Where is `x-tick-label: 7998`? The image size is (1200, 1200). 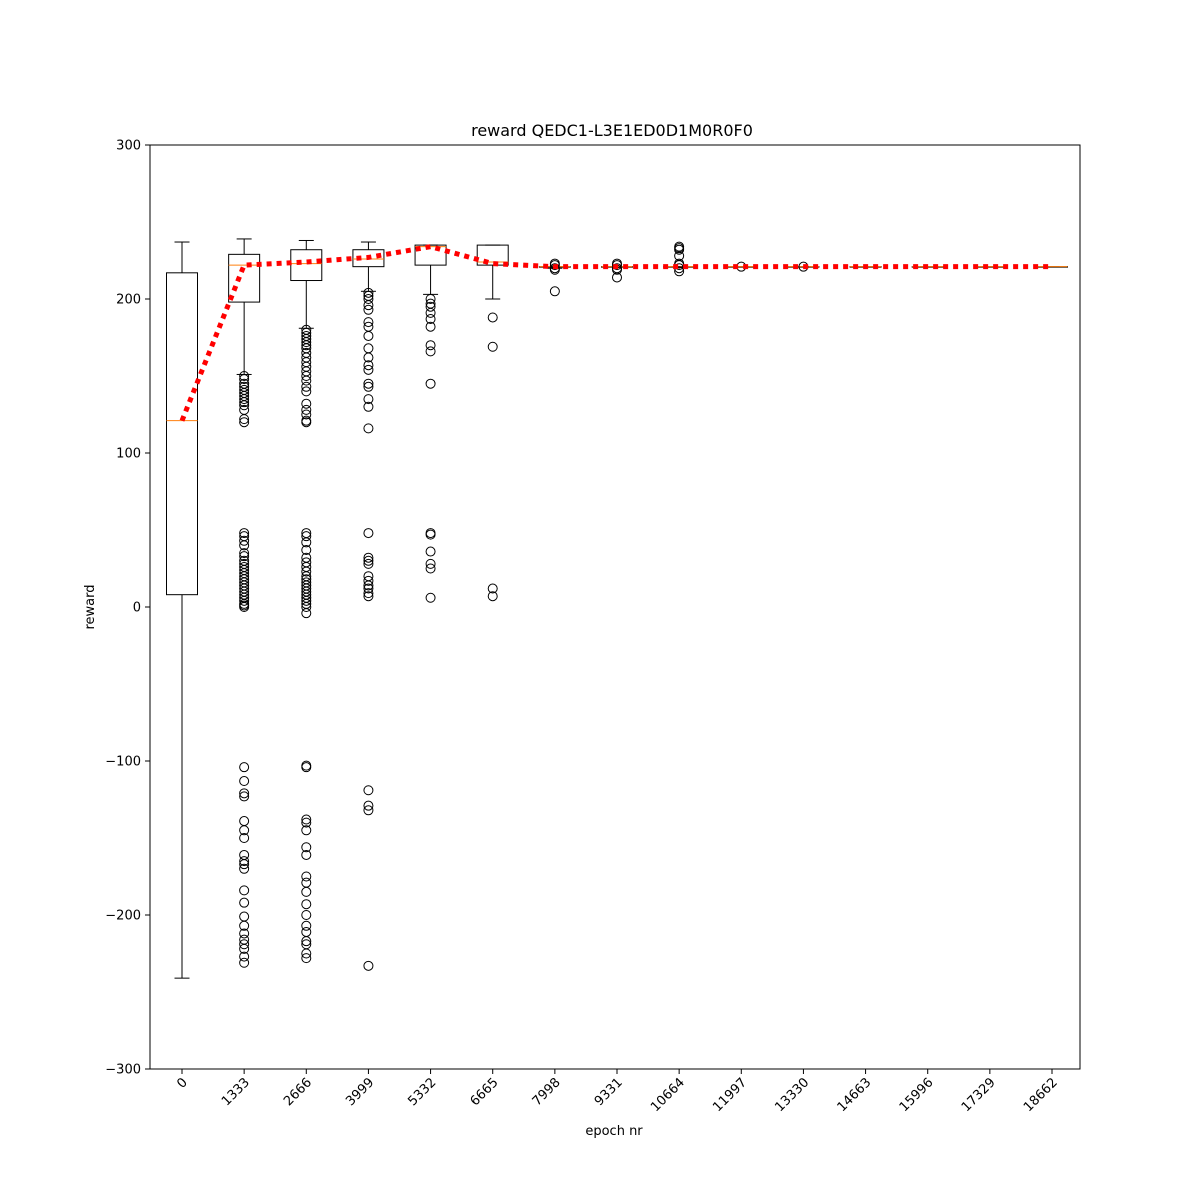 x-tick-label: 7998 is located at coordinates (547, 1092).